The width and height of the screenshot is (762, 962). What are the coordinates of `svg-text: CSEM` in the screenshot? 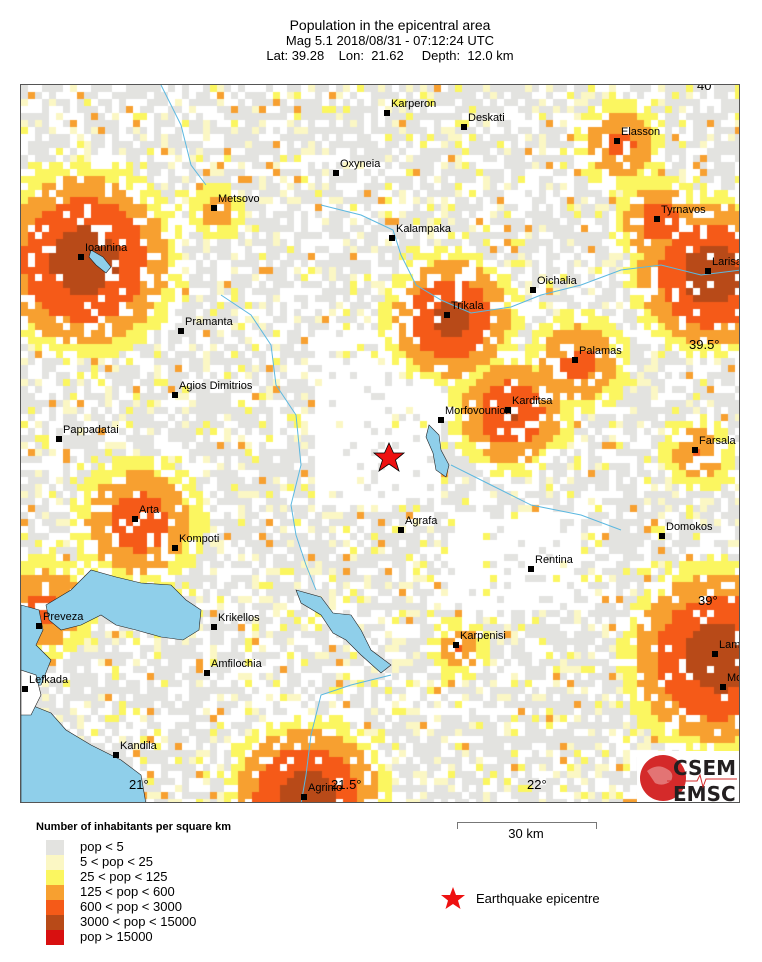 It's located at (704, 768).